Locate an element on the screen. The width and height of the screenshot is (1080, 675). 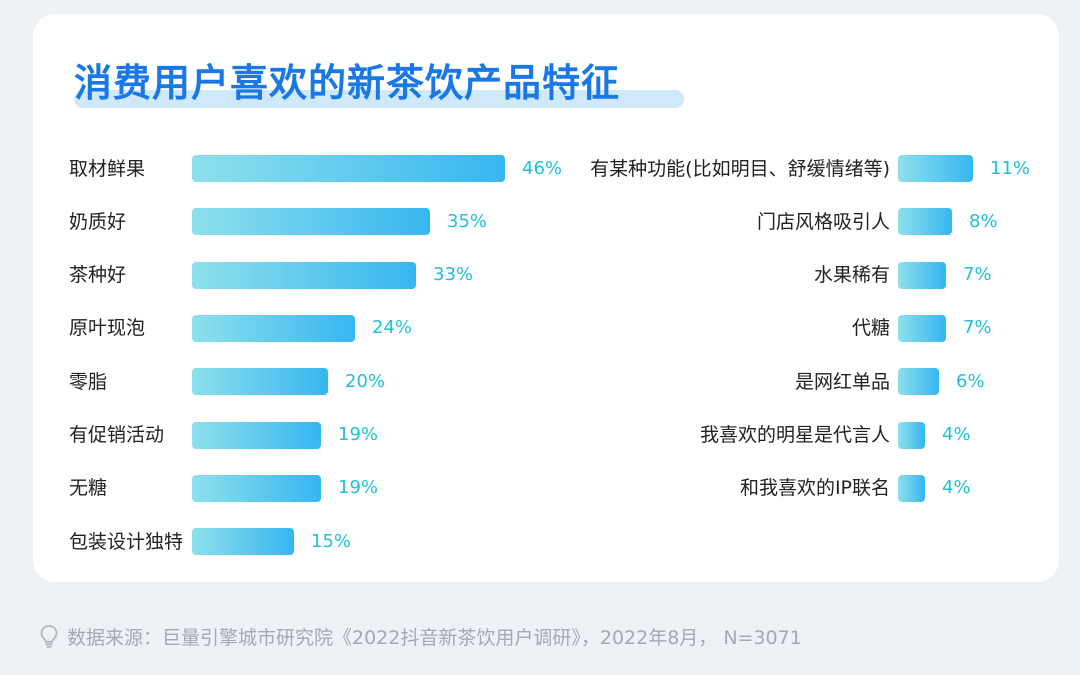
category-label: 奶质好 is located at coordinates (98, 221).